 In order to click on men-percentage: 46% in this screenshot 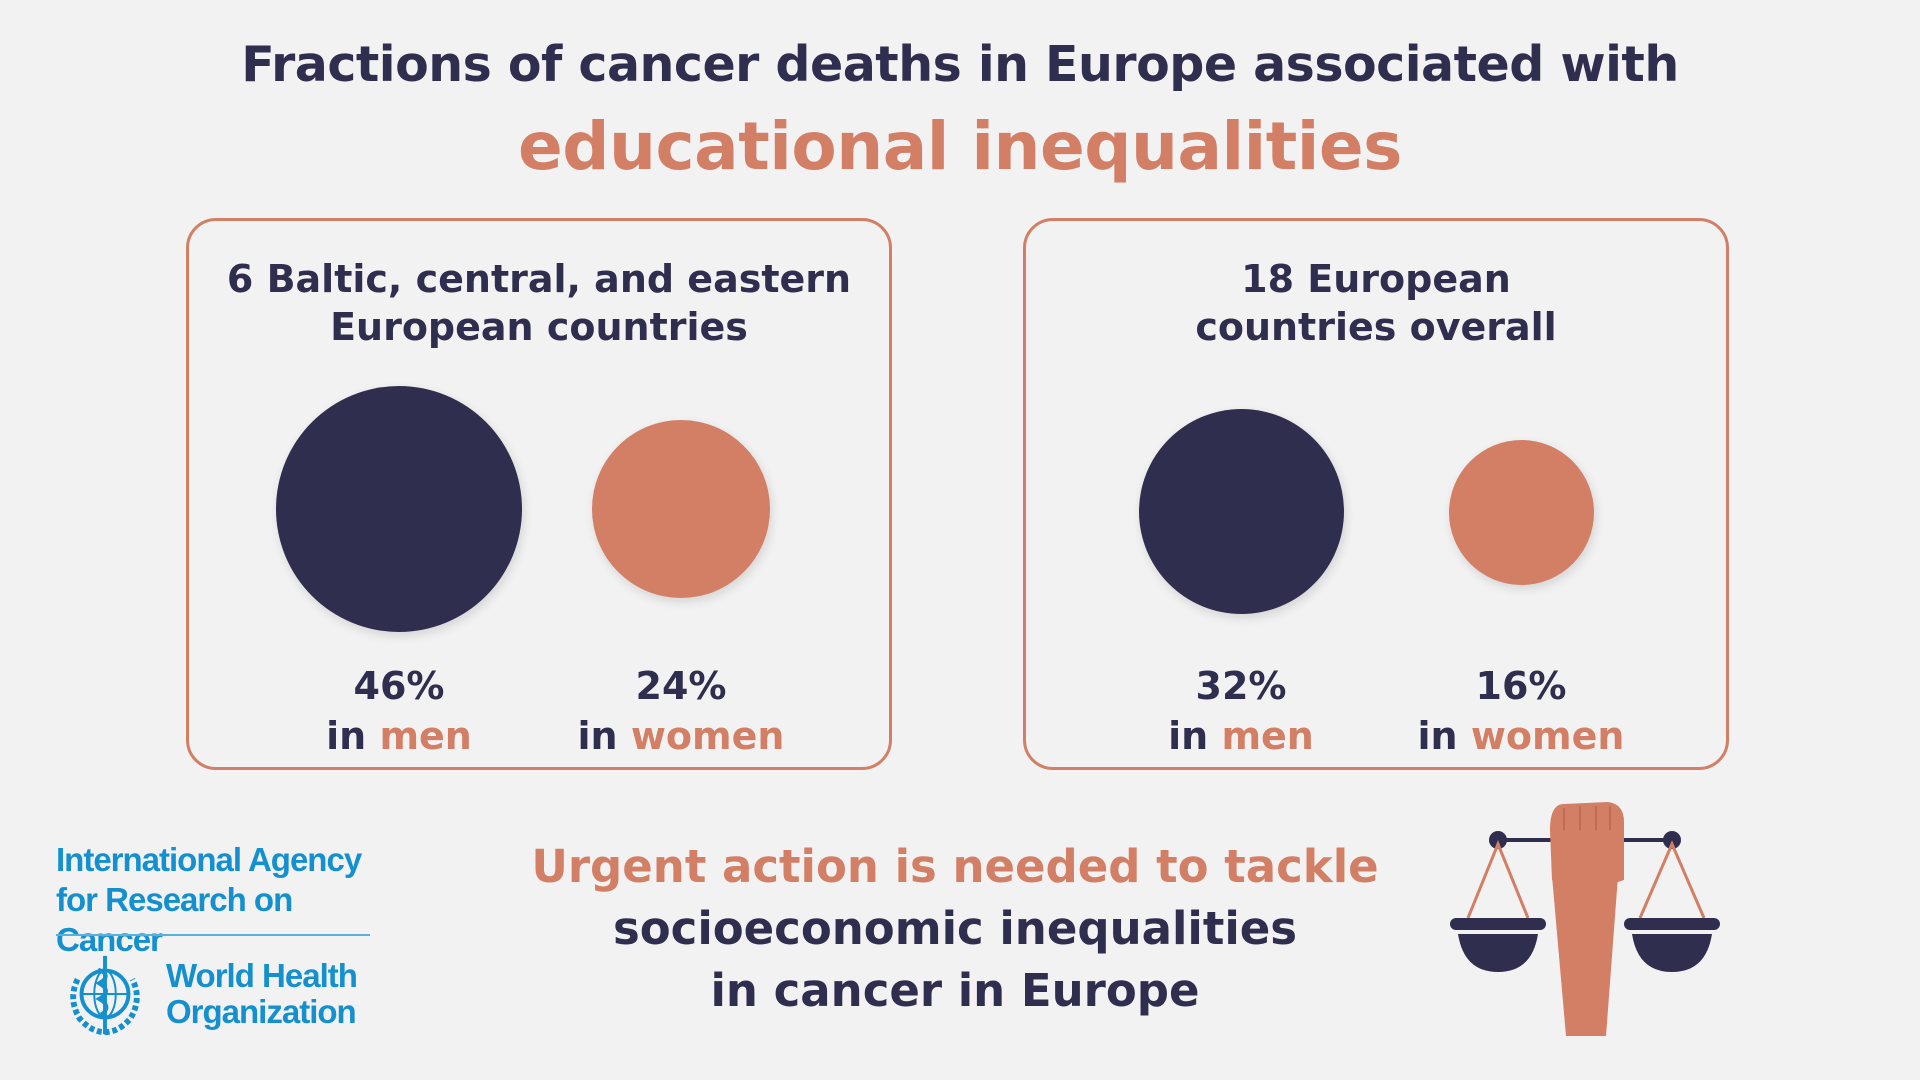, I will do `click(399, 686)`.